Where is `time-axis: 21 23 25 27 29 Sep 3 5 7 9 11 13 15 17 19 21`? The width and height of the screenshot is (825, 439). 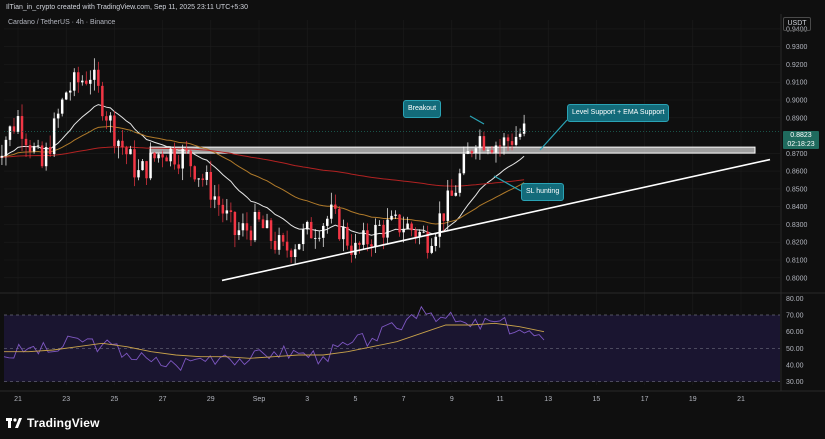
time-axis: 21 23 25 27 29 Sep 3 5 7 9 11 13 15 17 19 21 is located at coordinates (379, 399).